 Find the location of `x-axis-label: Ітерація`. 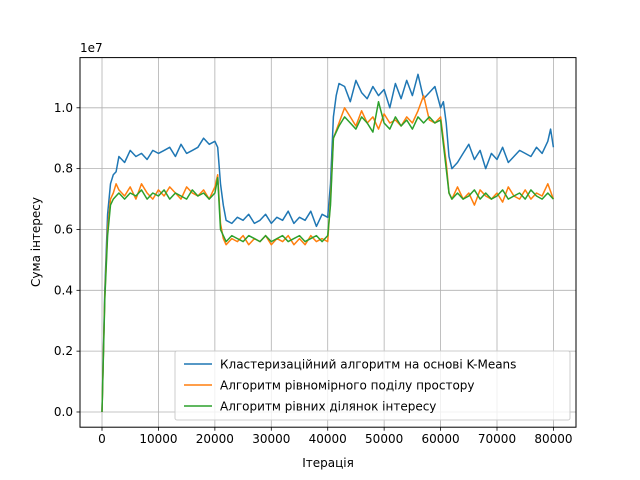

x-axis-label: Ітерація is located at coordinates (328, 463).